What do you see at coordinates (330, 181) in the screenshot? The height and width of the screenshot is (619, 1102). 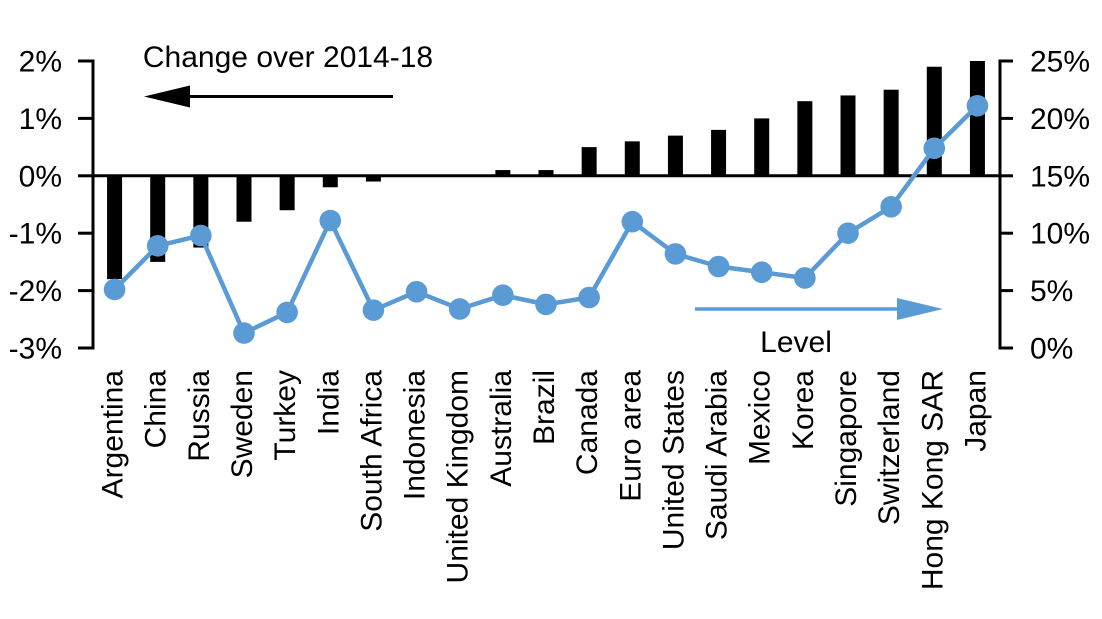 I see `bar-india` at bounding box center [330, 181].